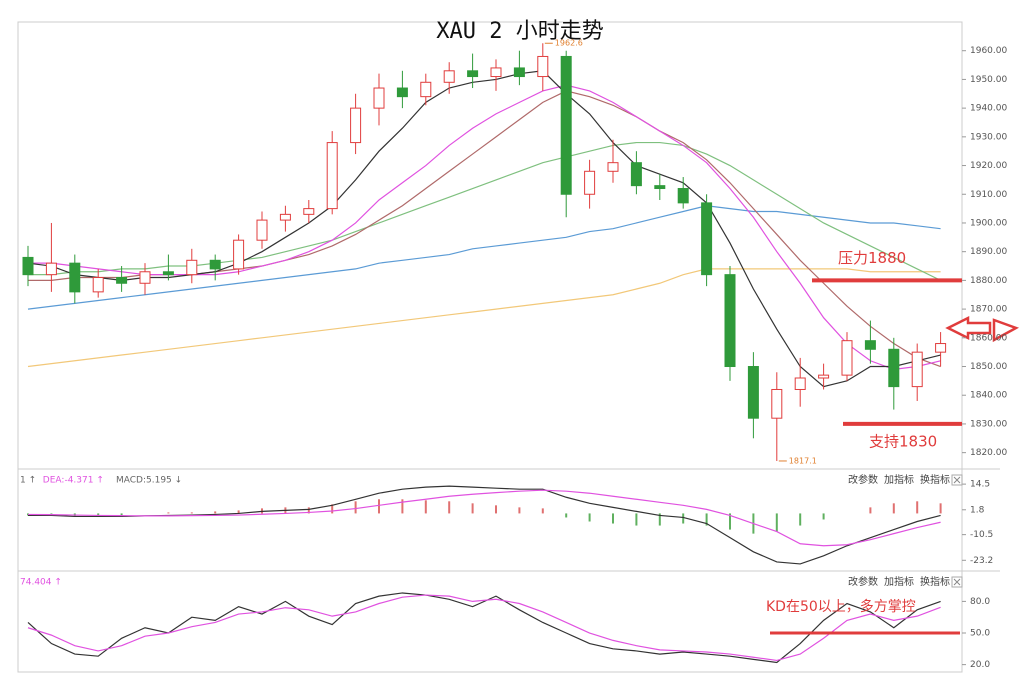 Image resolution: width=1024 pixels, height=682 pixels. What do you see at coordinates (980, 602) in the screenshot?
I see `y-tick-label: 80.0` at bounding box center [980, 602].